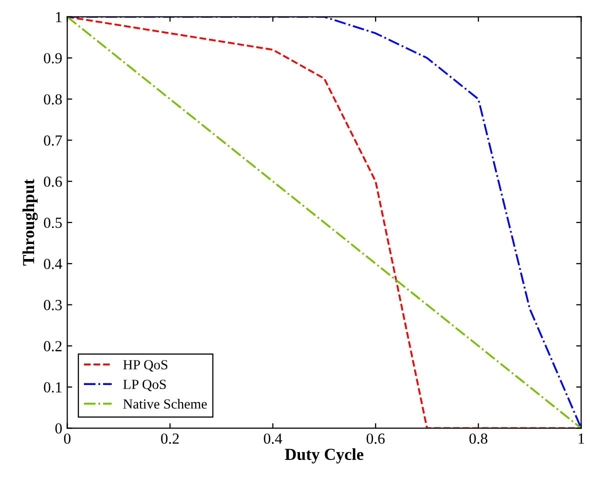 The height and width of the screenshot is (480, 590). Describe the element at coordinates (53, 58) in the screenshot. I see `y-tick-label: 0.9` at that location.